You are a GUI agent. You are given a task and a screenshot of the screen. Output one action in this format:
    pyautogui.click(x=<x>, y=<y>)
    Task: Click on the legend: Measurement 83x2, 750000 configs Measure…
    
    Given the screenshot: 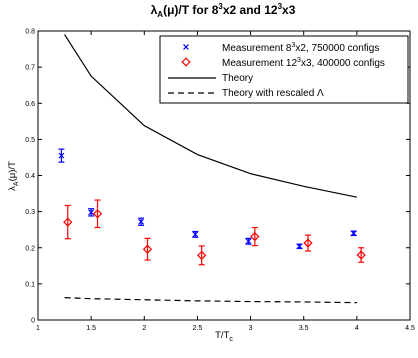 What is the action you would take?
    pyautogui.click(x=284, y=69)
    